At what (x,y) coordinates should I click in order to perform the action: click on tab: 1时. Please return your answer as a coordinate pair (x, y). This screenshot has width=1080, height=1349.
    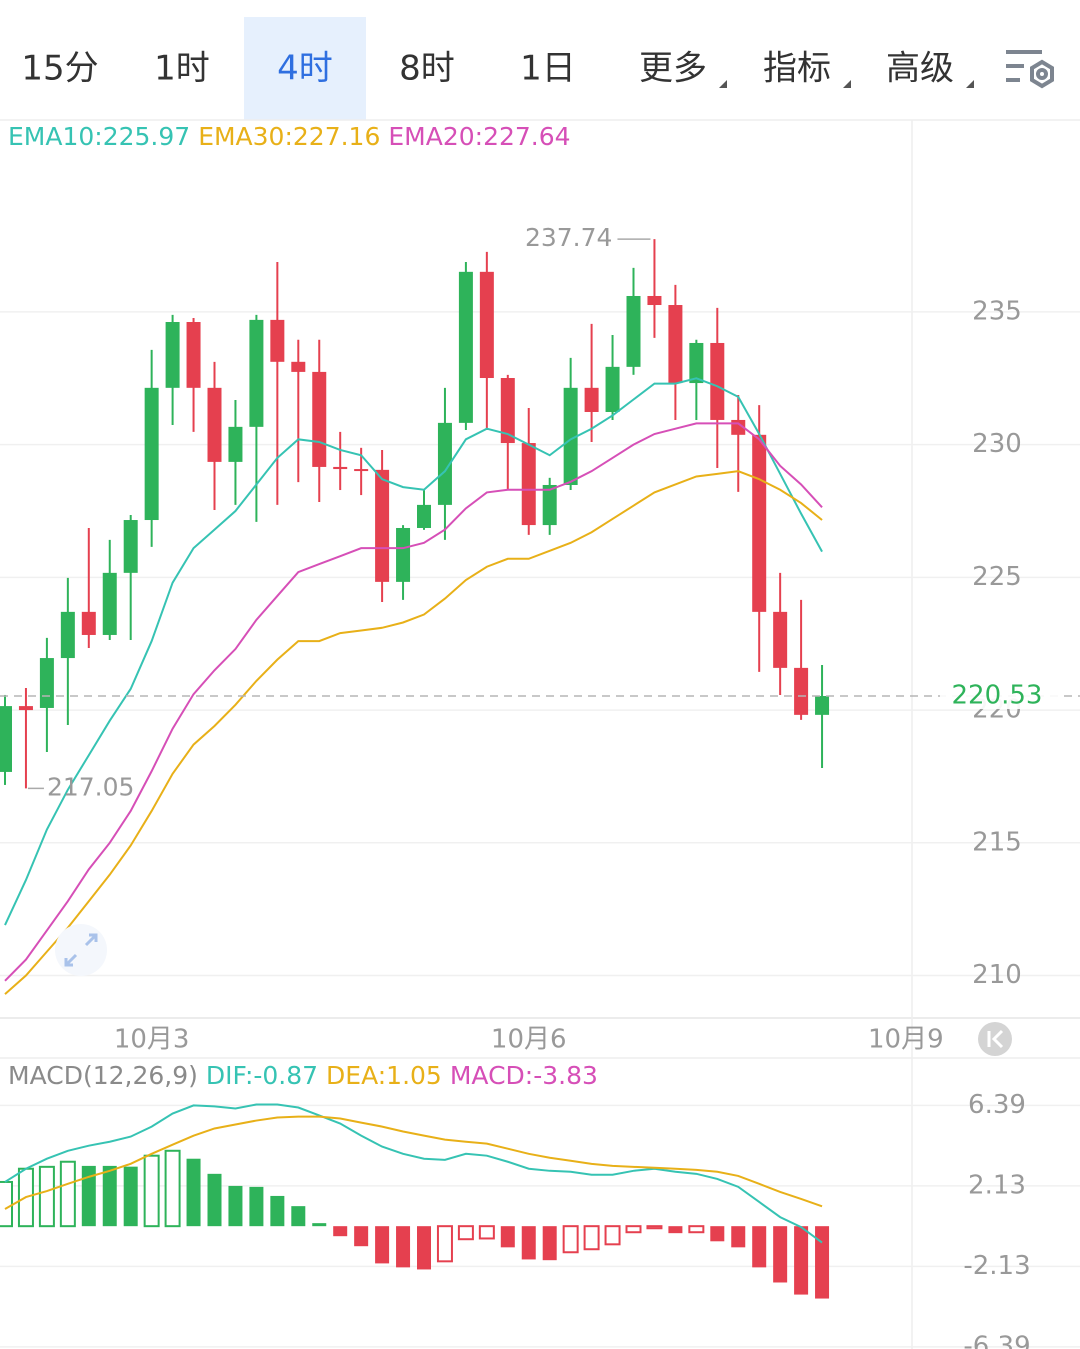
    Looking at the image, I should click on (182, 69).